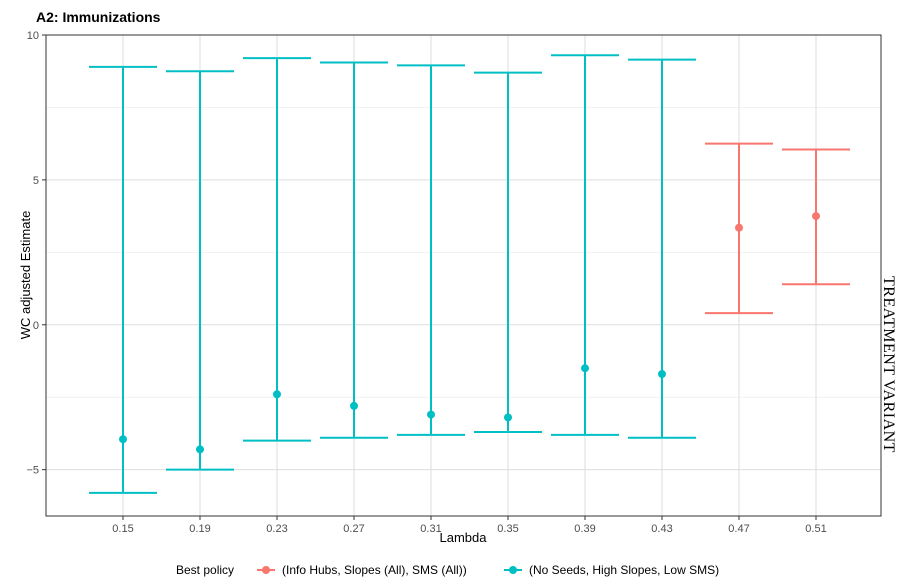  Describe the element at coordinates (276, 529) in the screenshot. I see `x-tick-label: 0.23` at that location.